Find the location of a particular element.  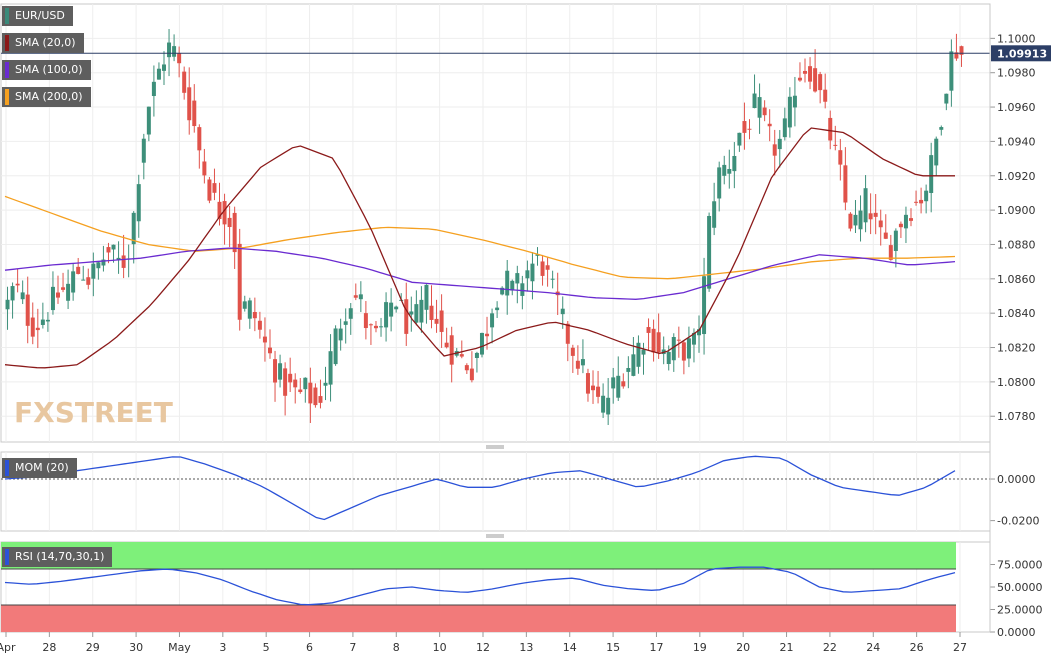

legend-sma20: SMA (20,0) is located at coordinates (43, 43).